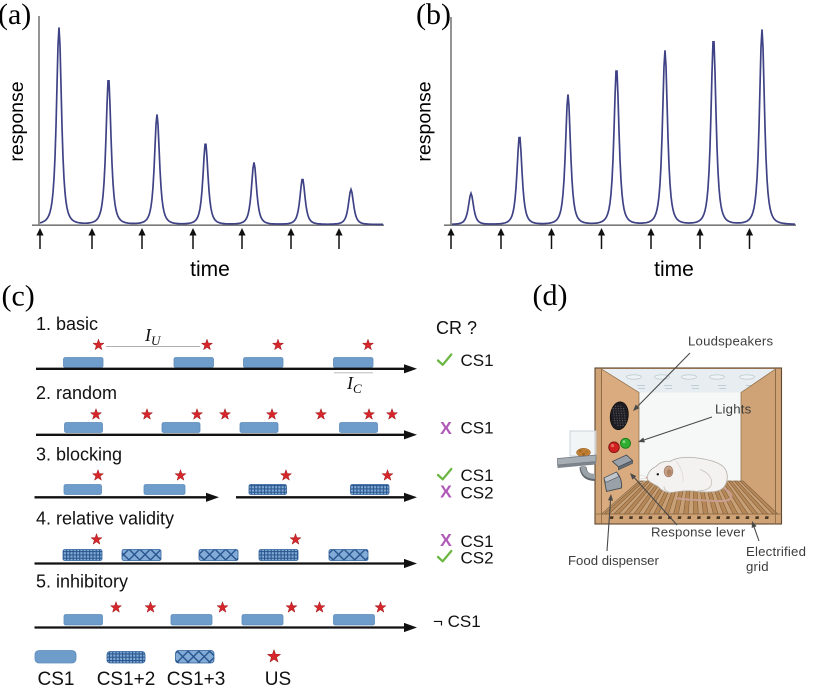 This screenshot has width=821, height=698. I want to click on svg-text: ¬ CS1, so click(457, 621).